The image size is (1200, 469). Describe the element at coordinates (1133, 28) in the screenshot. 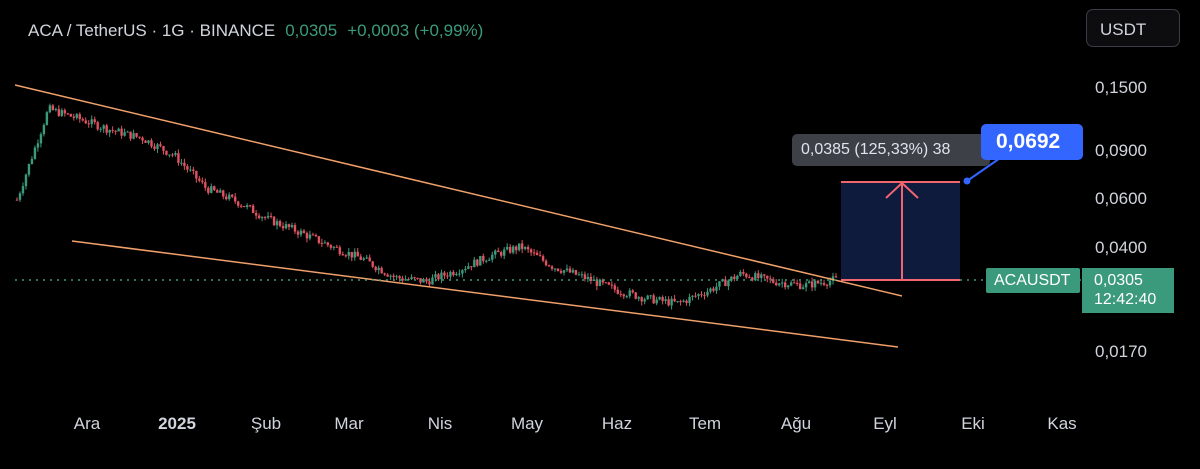

I see `currency-button: USDT` at that location.